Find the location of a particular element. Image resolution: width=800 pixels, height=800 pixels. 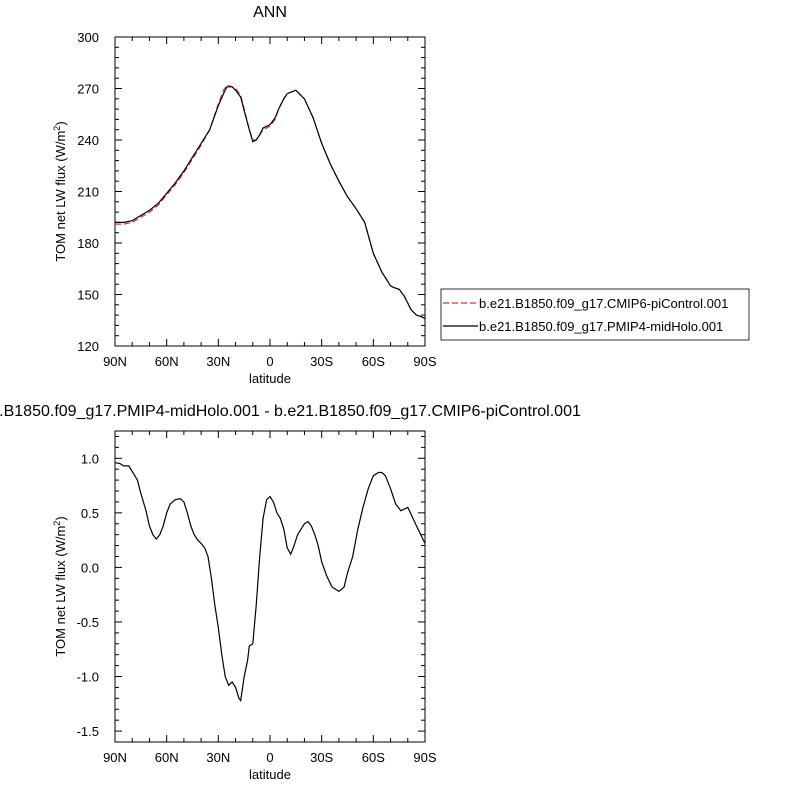

chart-title: ANN is located at coordinates (270, 12).